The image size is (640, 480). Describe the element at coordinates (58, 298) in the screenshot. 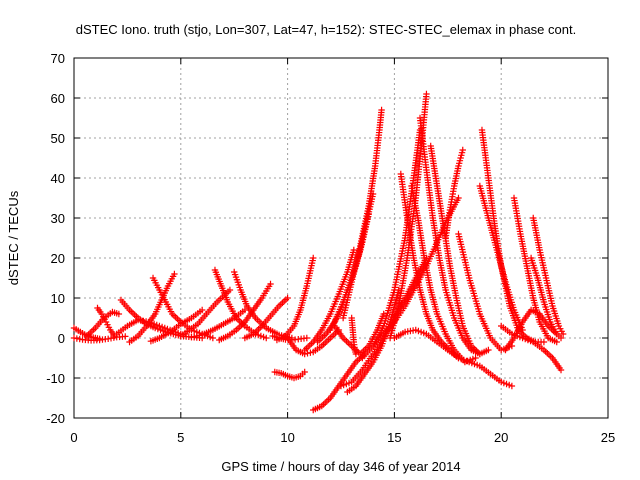

I see `y-tick-label: 10` at that location.